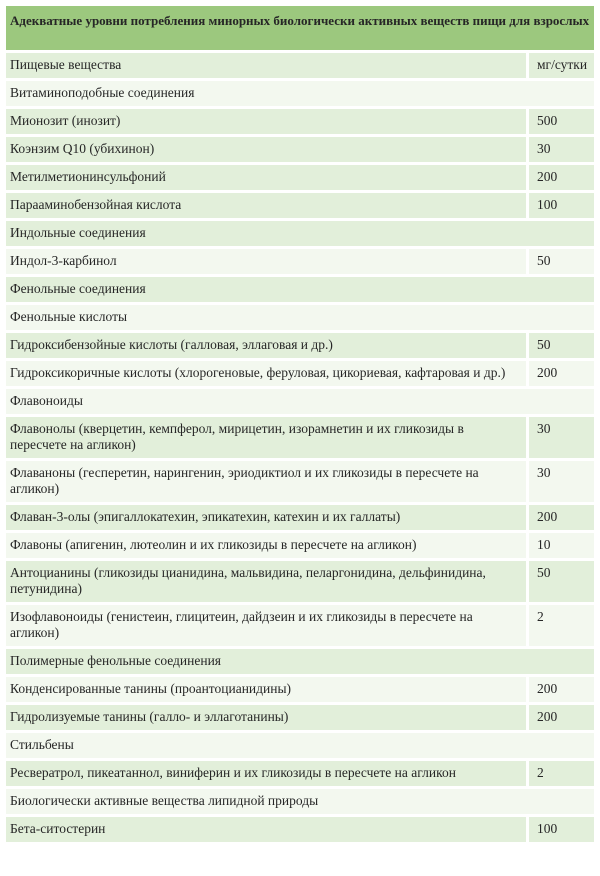  Describe the element at coordinates (562, 545) in the screenshot. I see `value-cell: 10` at that location.